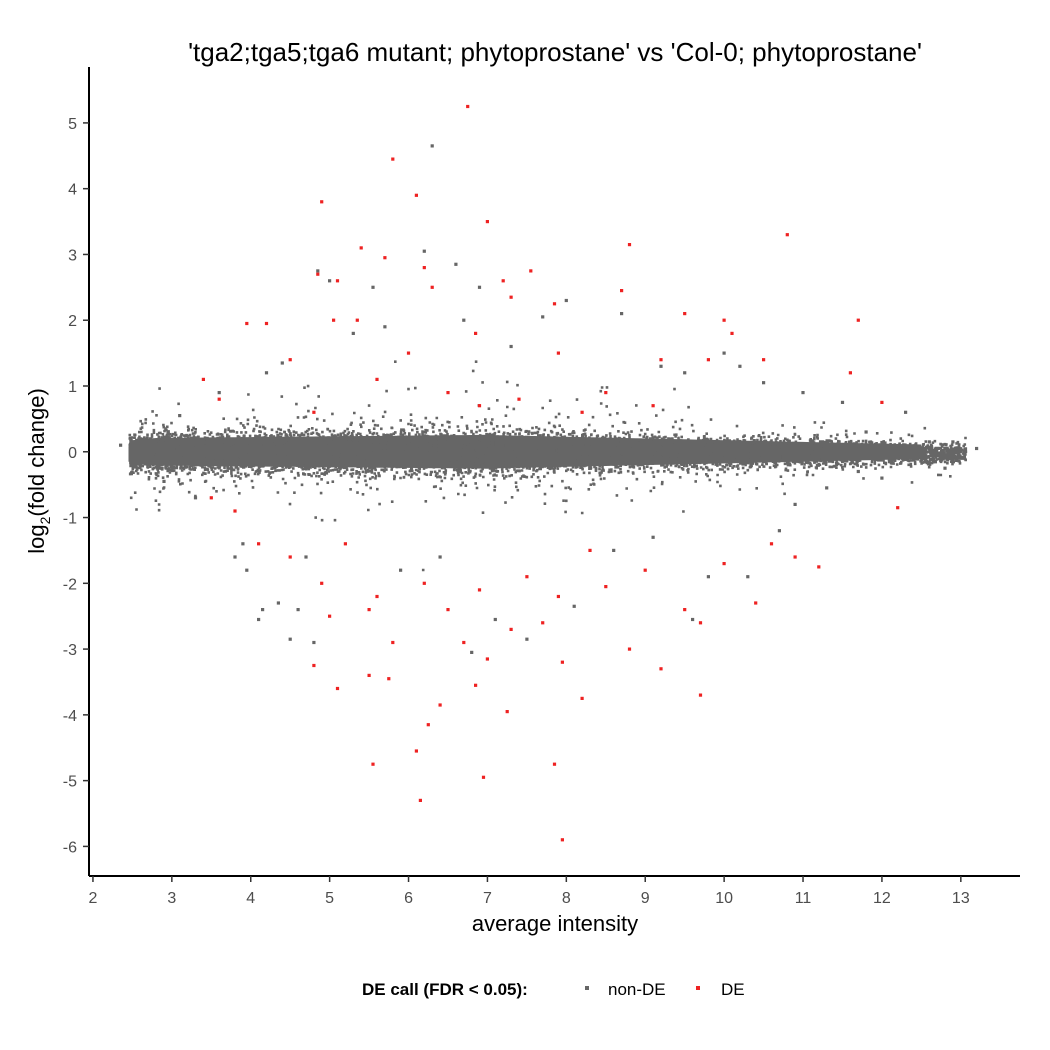  What do you see at coordinates (72, 387) in the screenshot?
I see `y-tick-label: 1` at bounding box center [72, 387].